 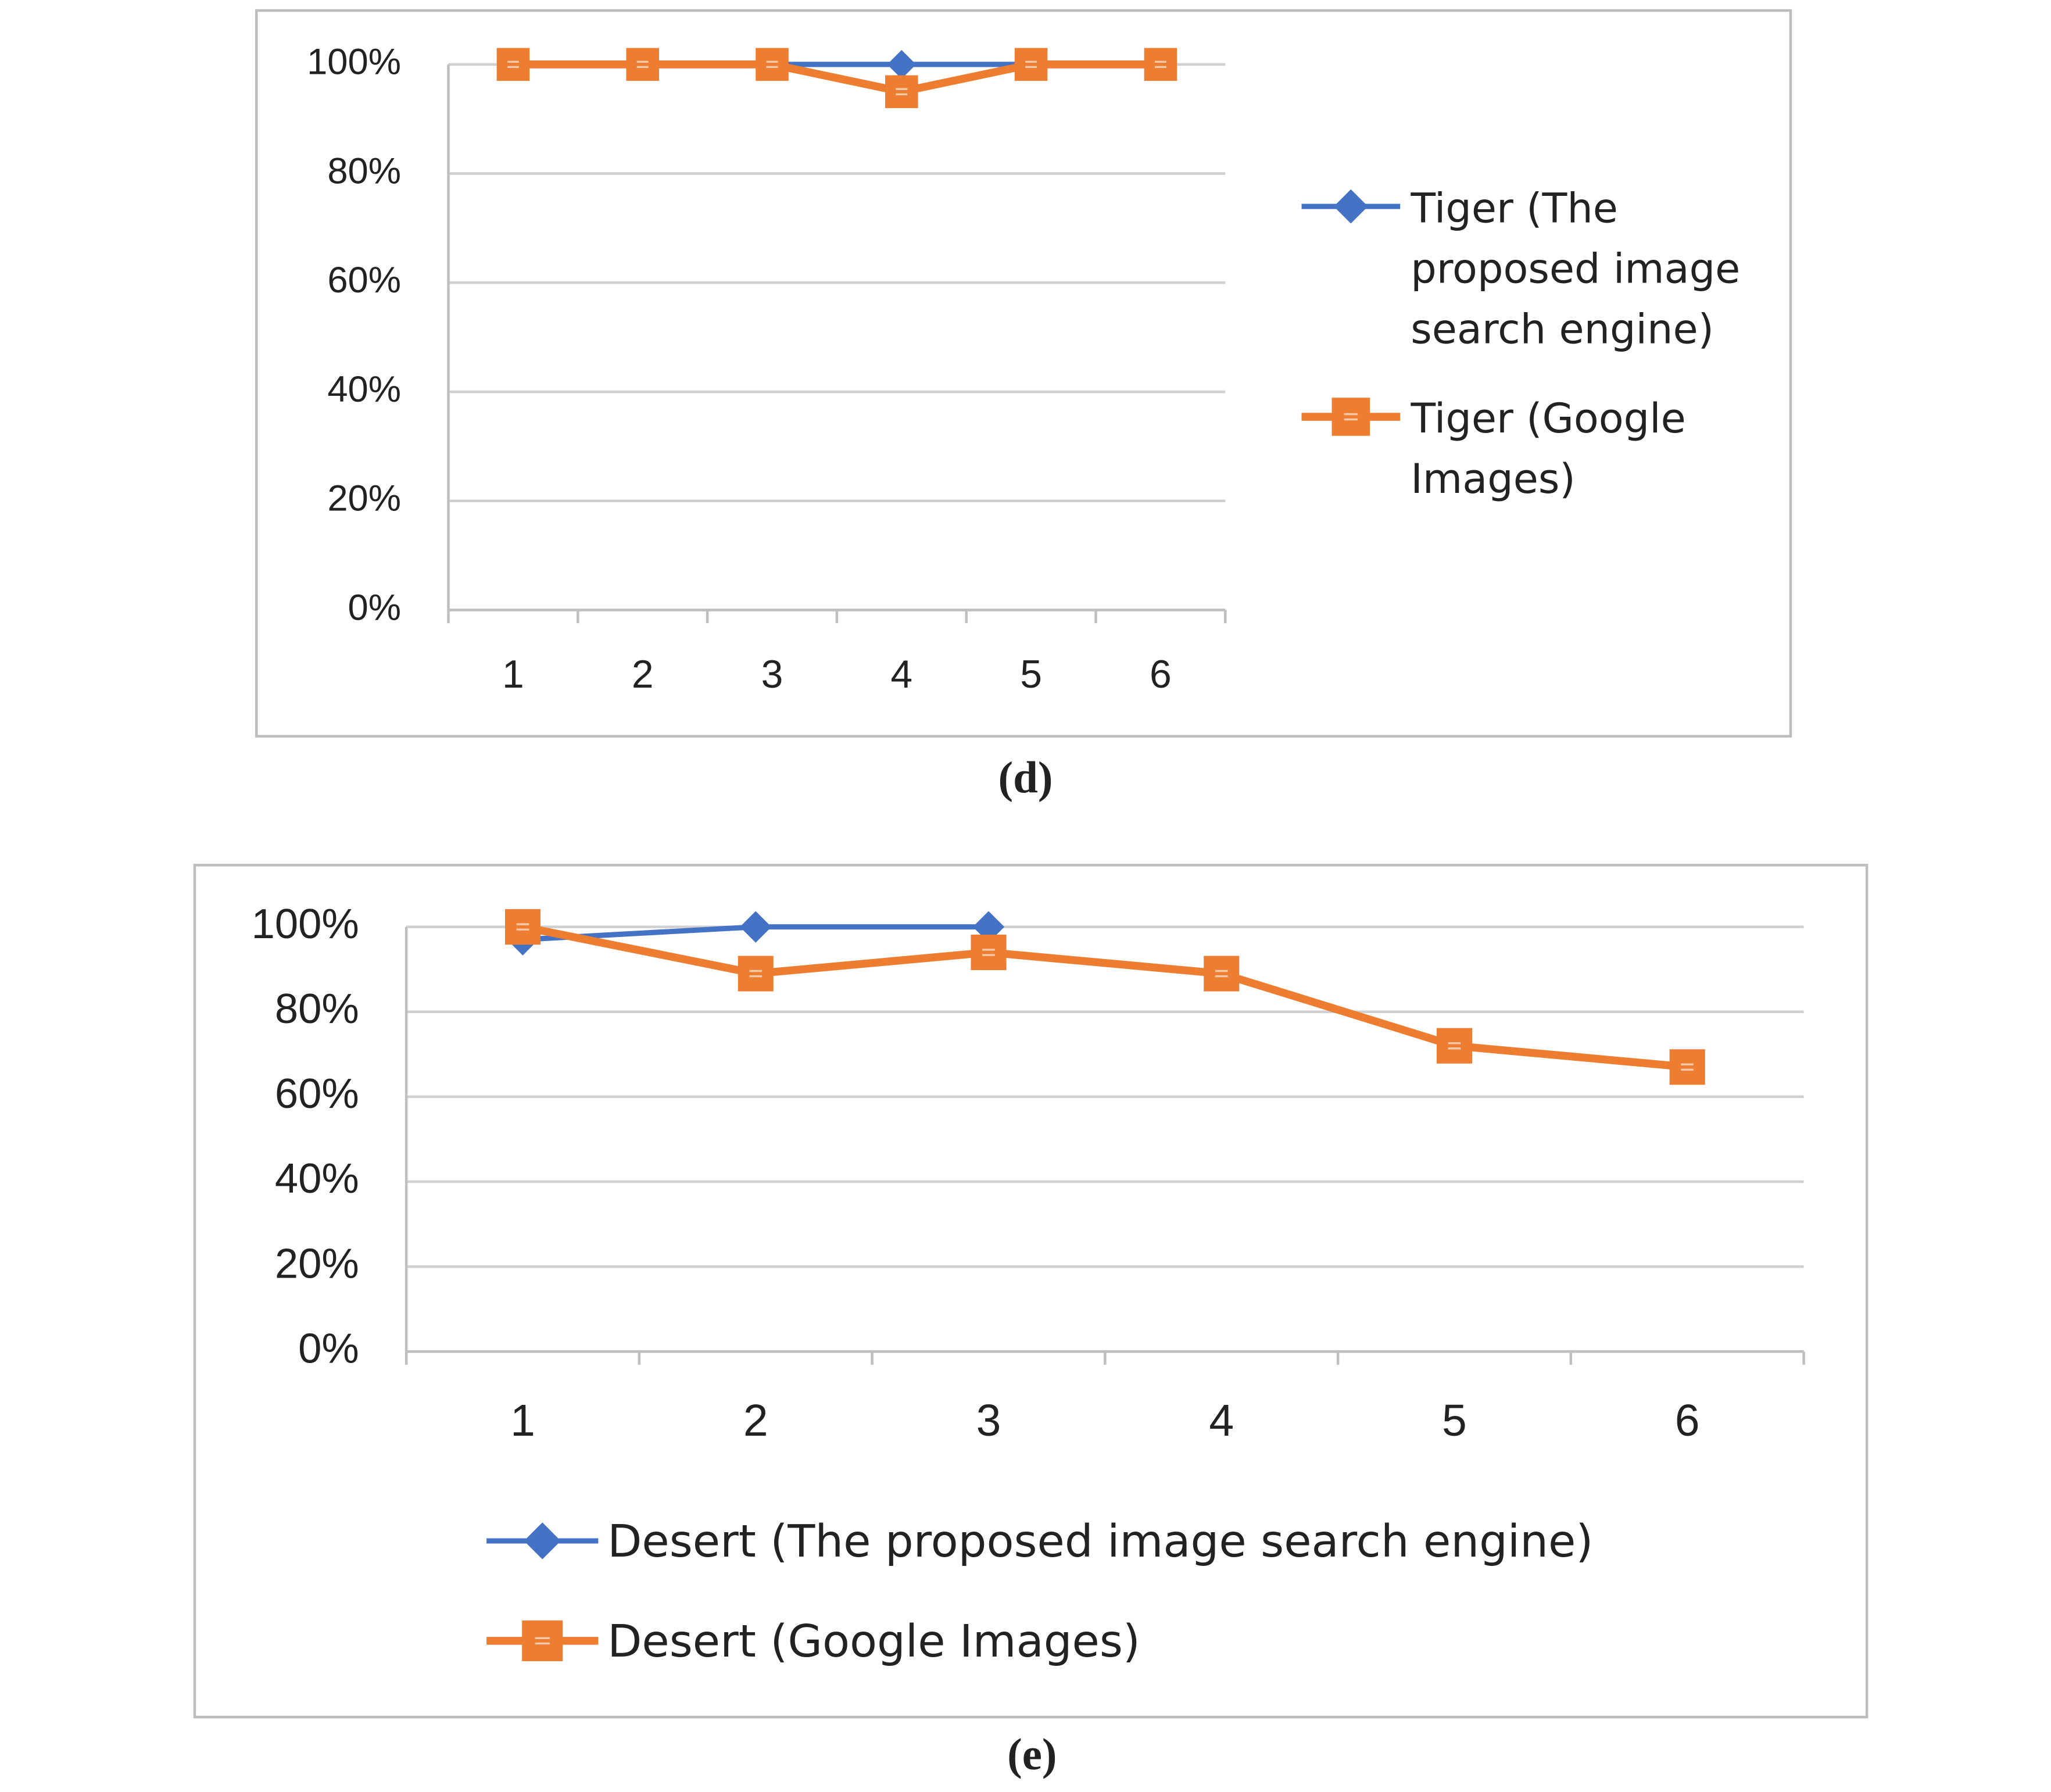 I want to click on legend-label: Tiger (The proposed image search engine), so click(x=1576, y=269).